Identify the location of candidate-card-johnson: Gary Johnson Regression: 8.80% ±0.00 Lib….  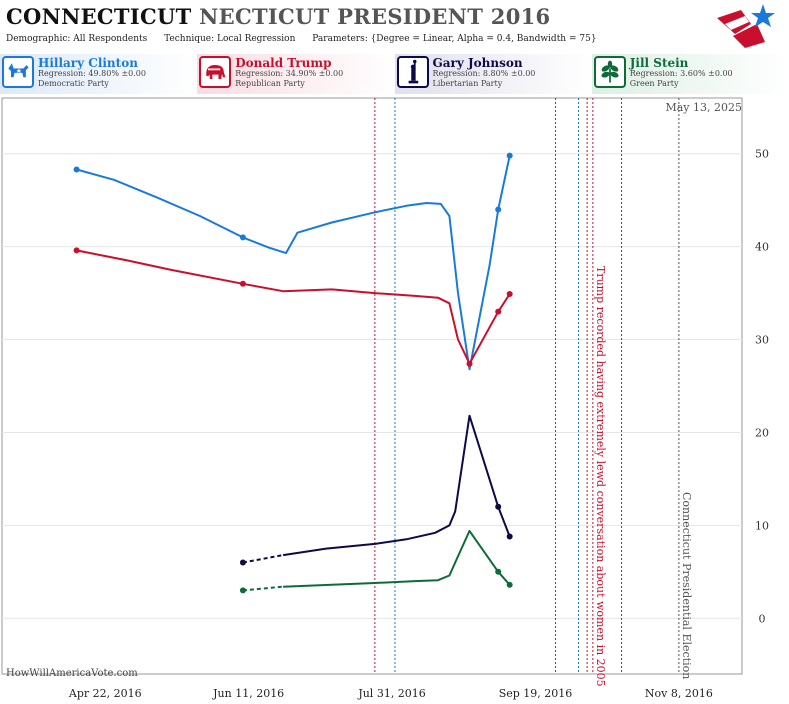
(493, 74).